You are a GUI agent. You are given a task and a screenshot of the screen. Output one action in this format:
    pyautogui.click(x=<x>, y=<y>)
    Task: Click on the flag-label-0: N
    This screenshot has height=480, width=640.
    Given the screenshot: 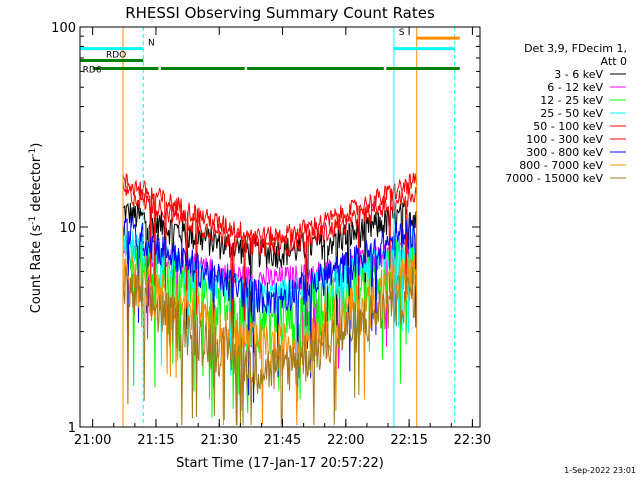 What is the action you would take?
    pyautogui.click(x=151, y=44)
    